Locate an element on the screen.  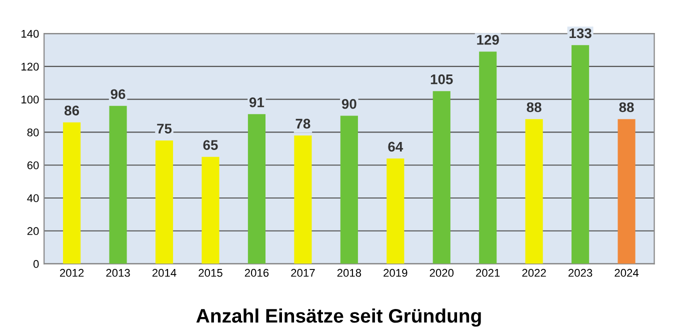
x-tick-label: 2016 is located at coordinates (256, 272).